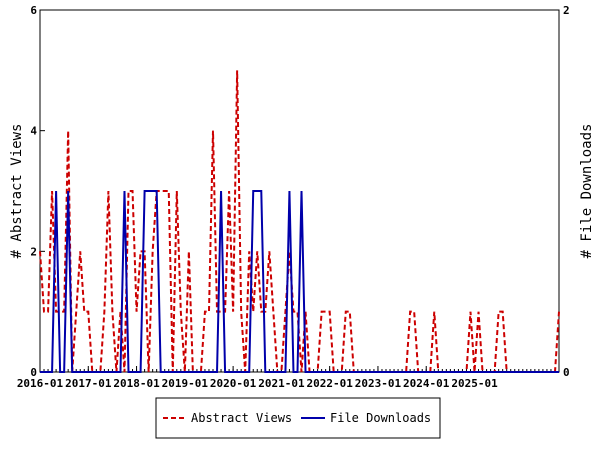 The width and height of the screenshot is (600, 450). I want to click on x-tick-label: 2024-01, so click(426, 383).